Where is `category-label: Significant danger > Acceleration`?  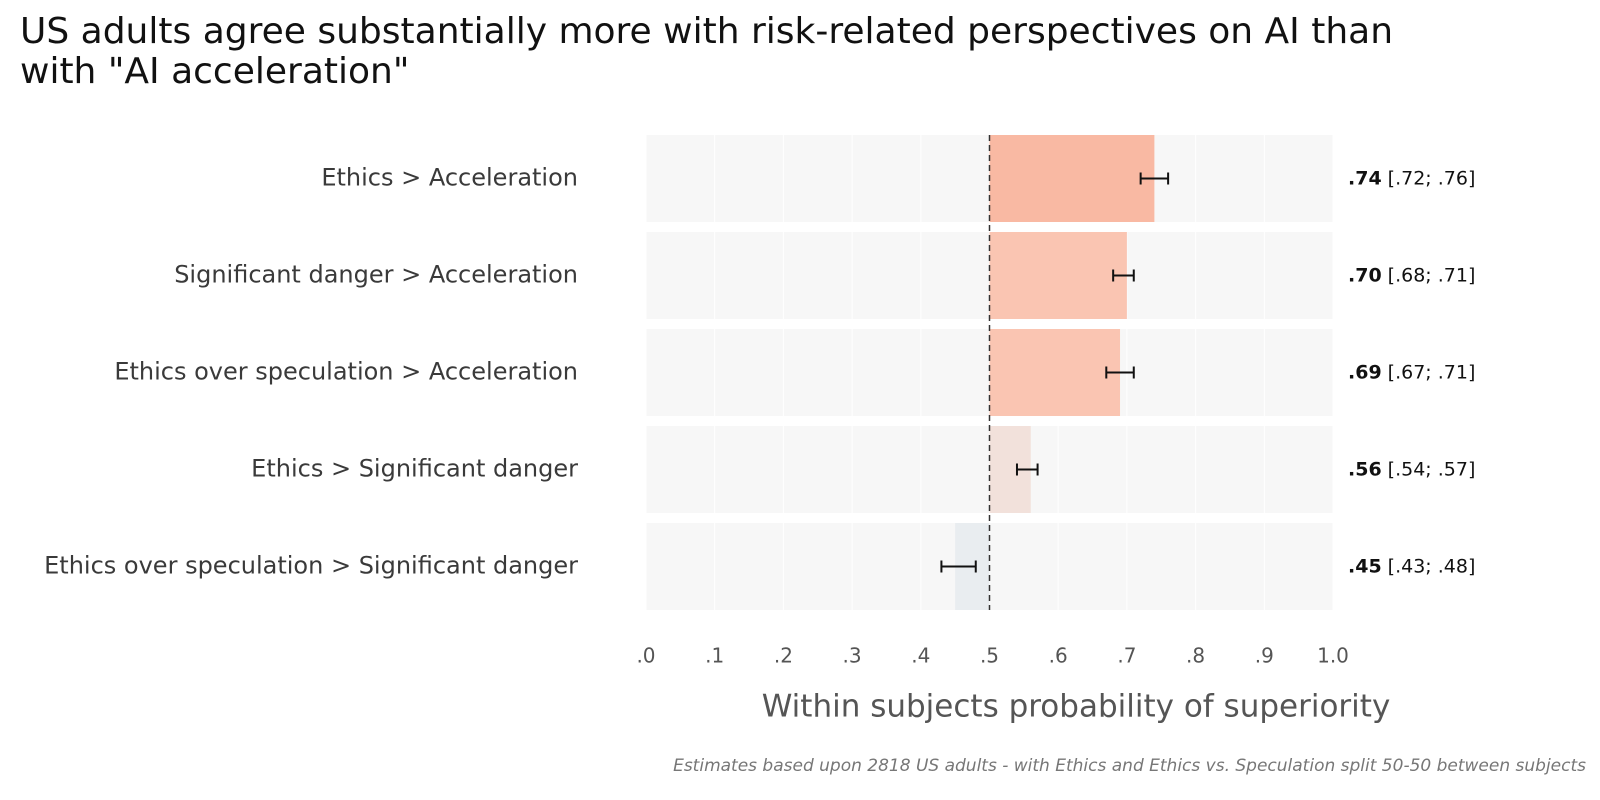
category-label: Significant danger > Acceleration is located at coordinates (376, 275).